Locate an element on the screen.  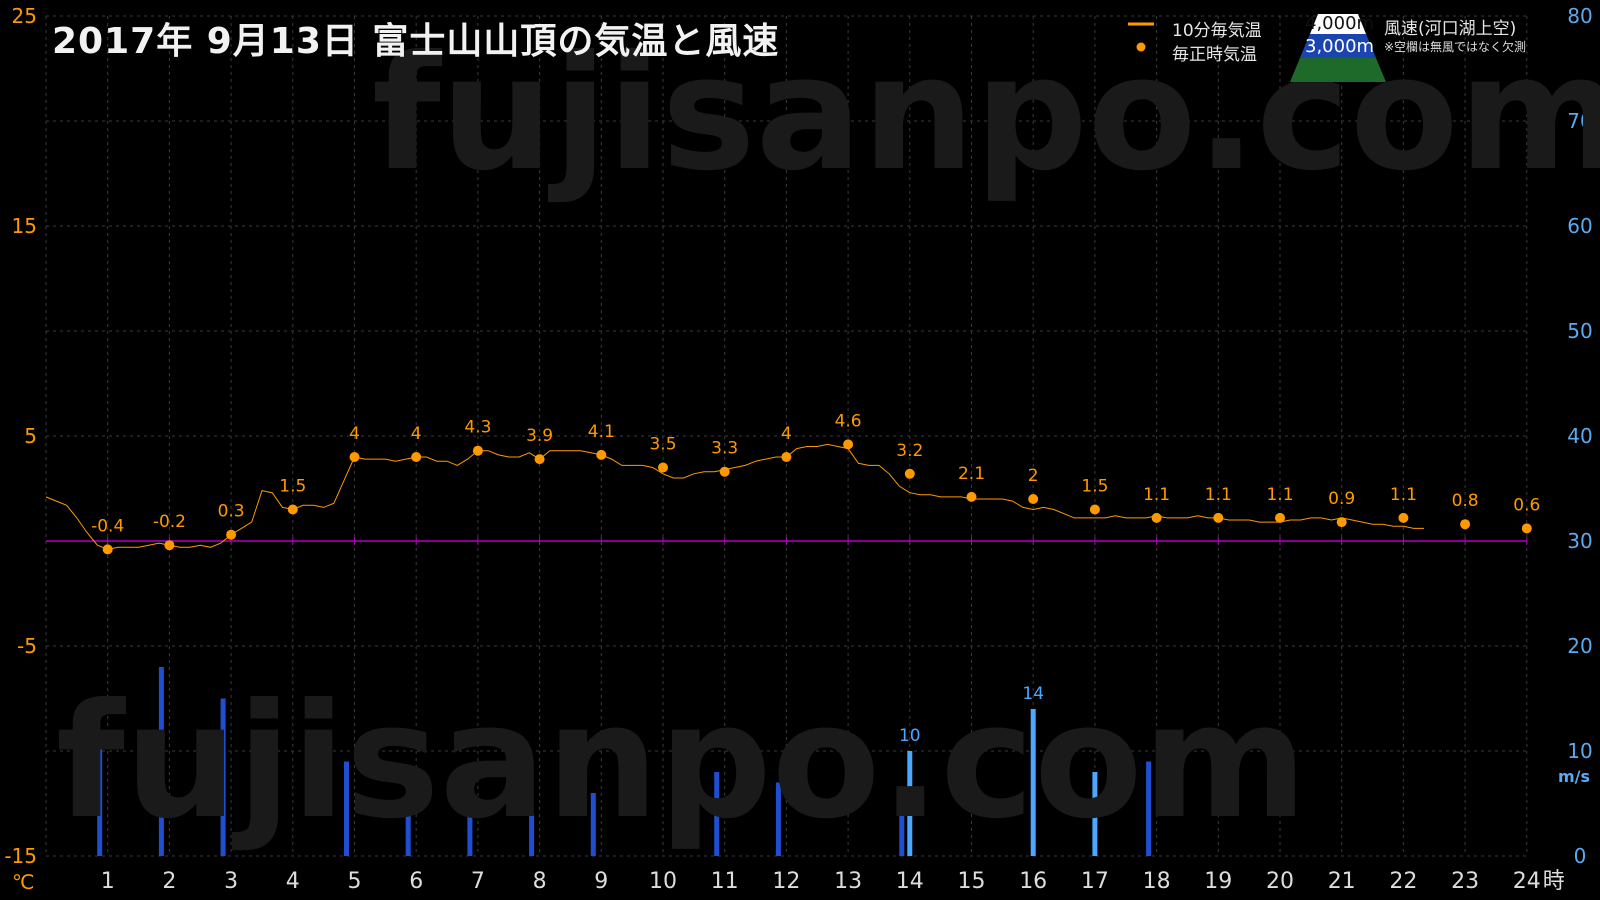
hourly-temperature-label: 0.8 is located at coordinates (1465, 501).